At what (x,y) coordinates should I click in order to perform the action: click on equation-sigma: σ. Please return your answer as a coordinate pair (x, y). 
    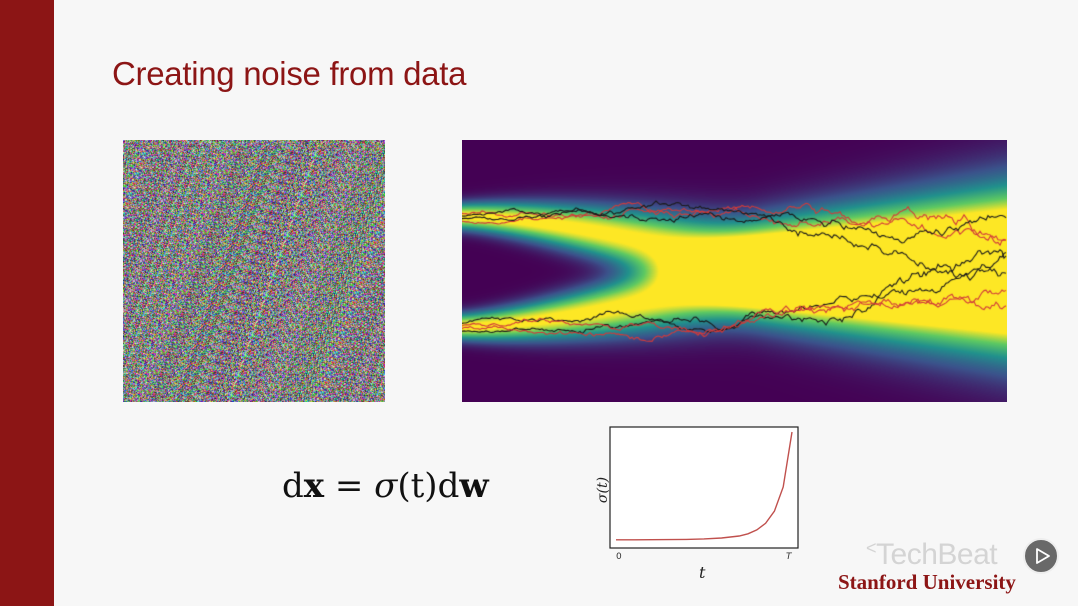
    Looking at the image, I should click on (386, 486).